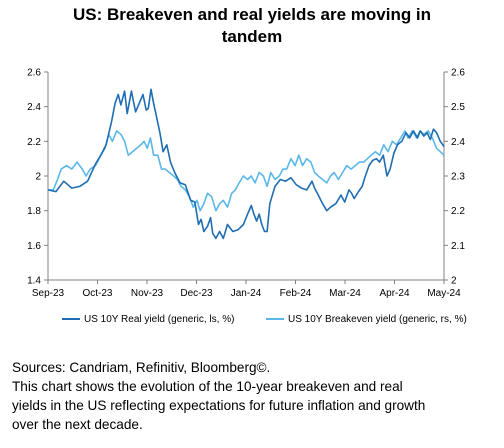 This screenshot has width=504, height=448. What do you see at coordinates (345, 293) in the screenshot?
I see `x-tick-label: Mar-24` at bounding box center [345, 293].